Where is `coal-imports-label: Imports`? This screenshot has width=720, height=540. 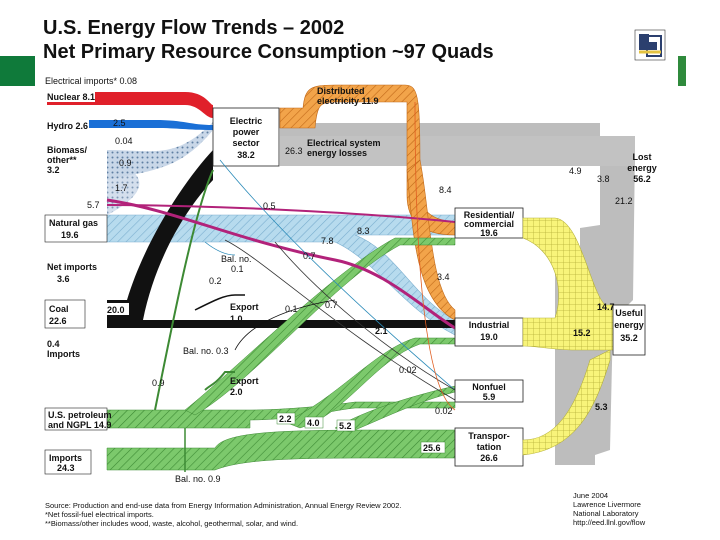 coal-imports-label: Imports is located at coordinates (63, 354).